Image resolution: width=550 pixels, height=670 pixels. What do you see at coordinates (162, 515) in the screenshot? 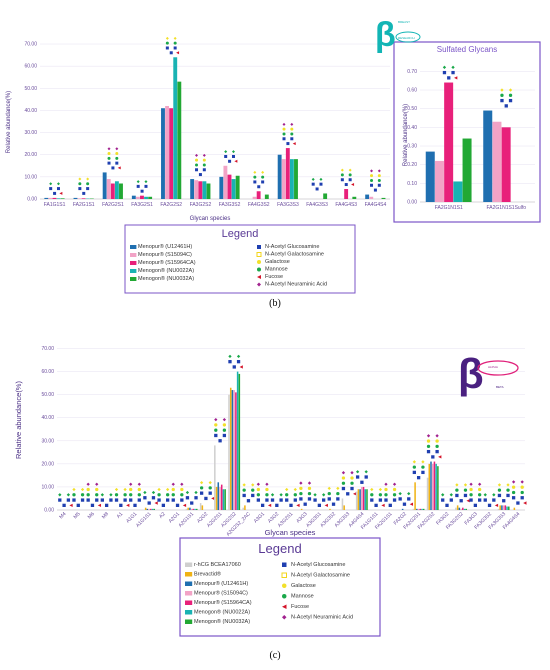
I see `x-tick-label: A2` at bounding box center [162, 515].